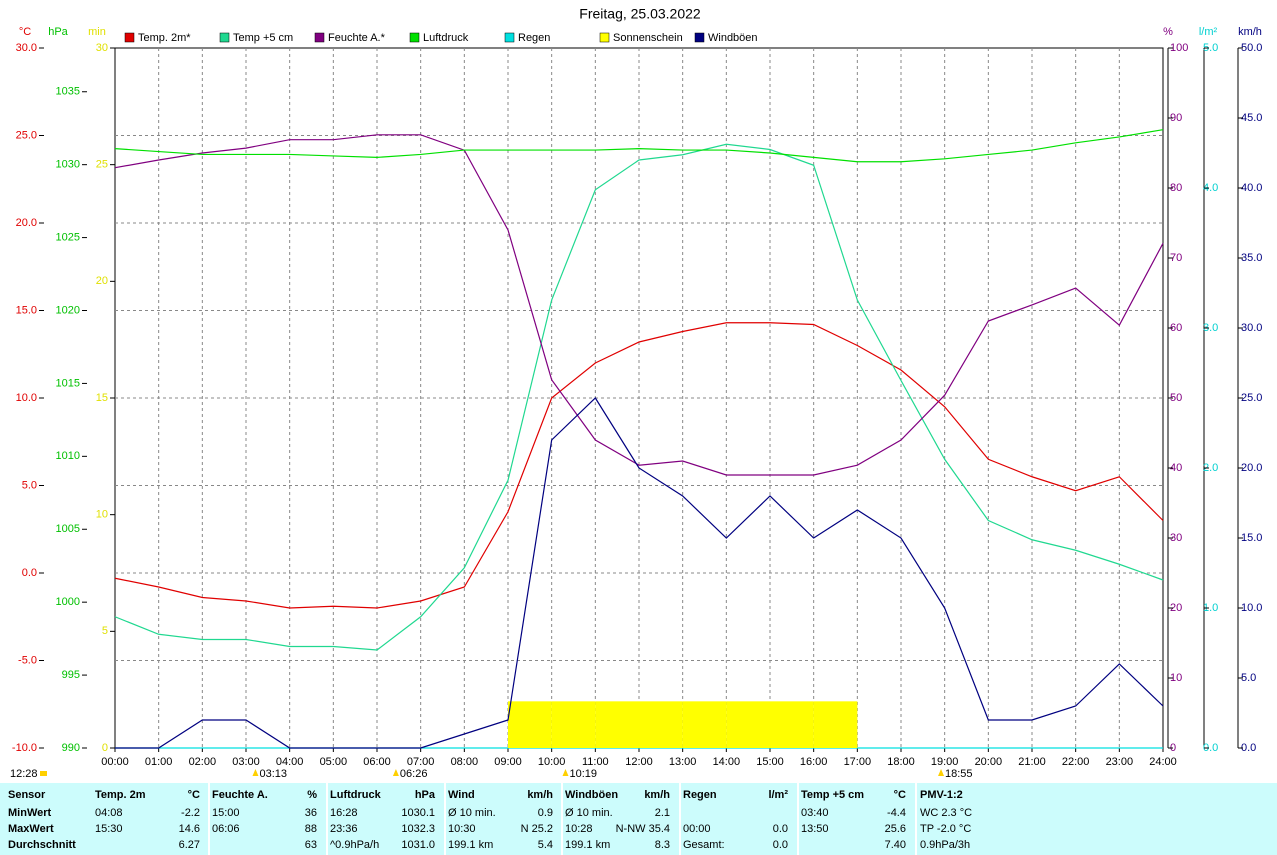 This screenshot has height=855, width=1277. What do you see at coordinates (945, 845) in the screenshot?
I see `table-cell: 0.9hPa/3h` at bounding box center [945, 845].